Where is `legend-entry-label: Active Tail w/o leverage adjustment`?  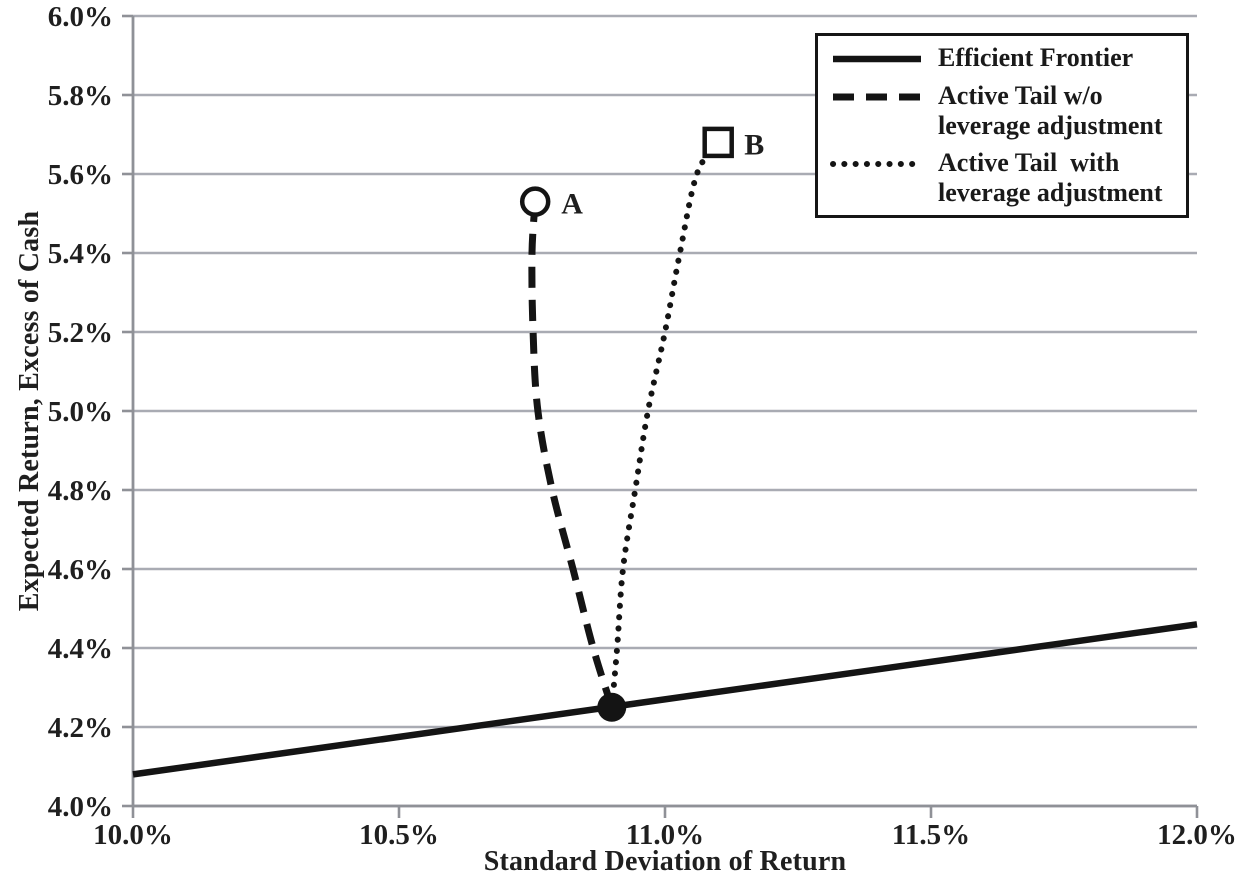
legend-entry-label: Active Tail w/o leverage adjustment is located at coordinates (1050, 110).